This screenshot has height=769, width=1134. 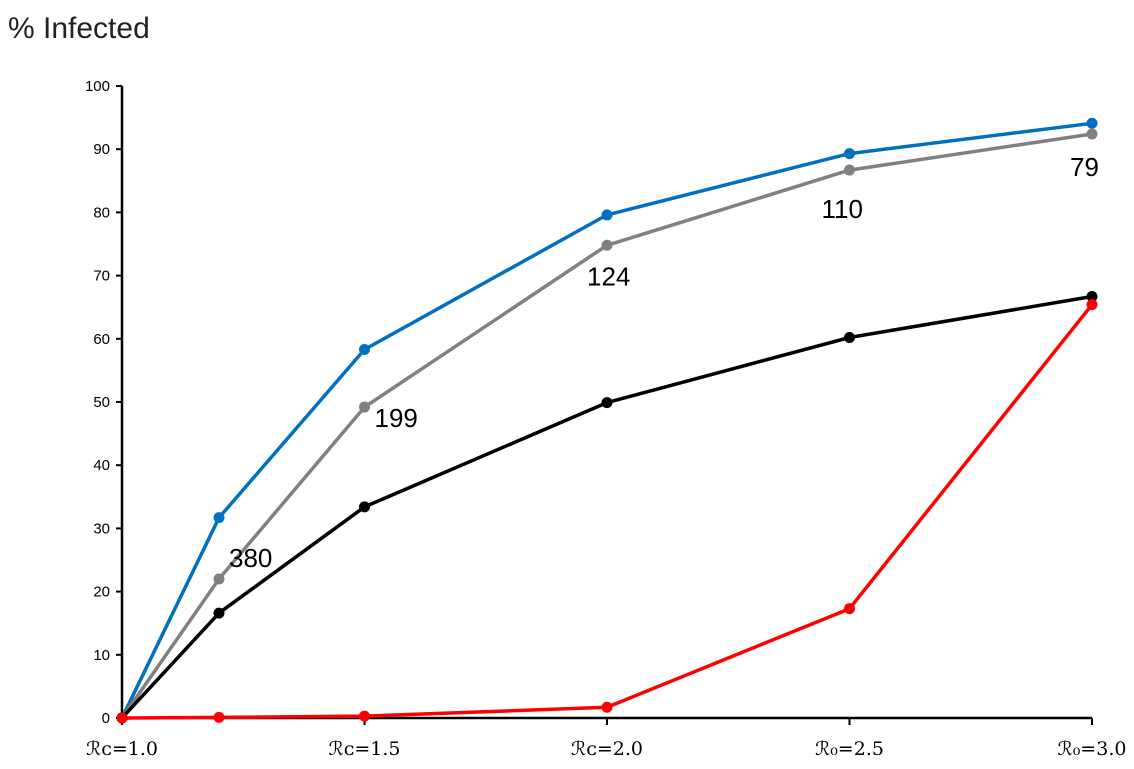 What do you see at coordinates (101, 528) in the screenshot?
I see `y-tick-label: 30` at bounding box center [101, 528].